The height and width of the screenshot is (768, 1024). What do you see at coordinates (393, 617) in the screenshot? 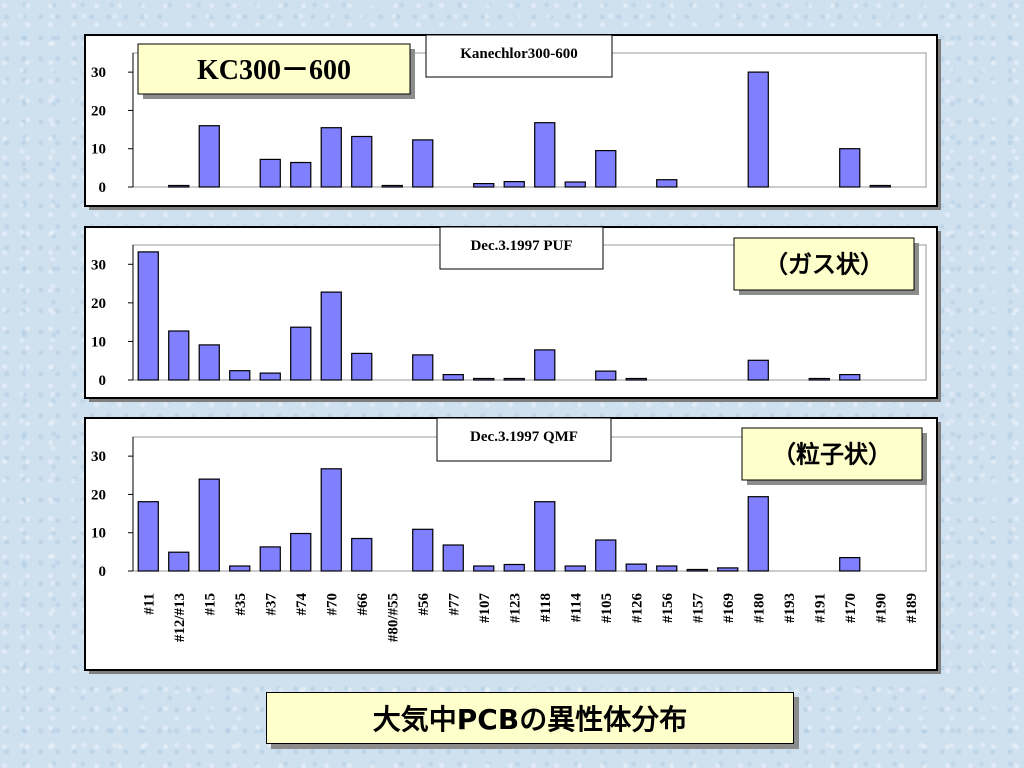
I see `x-tick-label: #80/#55` at bounding box center [393, 617].